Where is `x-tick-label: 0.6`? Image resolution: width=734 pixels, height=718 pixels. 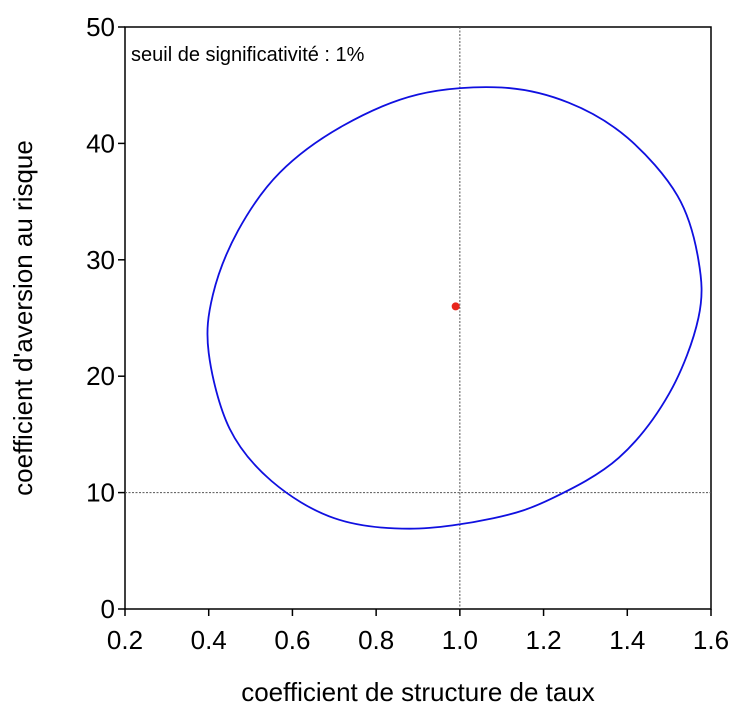 x-tick-label: 0.6 is located at coordinates (292, 640).